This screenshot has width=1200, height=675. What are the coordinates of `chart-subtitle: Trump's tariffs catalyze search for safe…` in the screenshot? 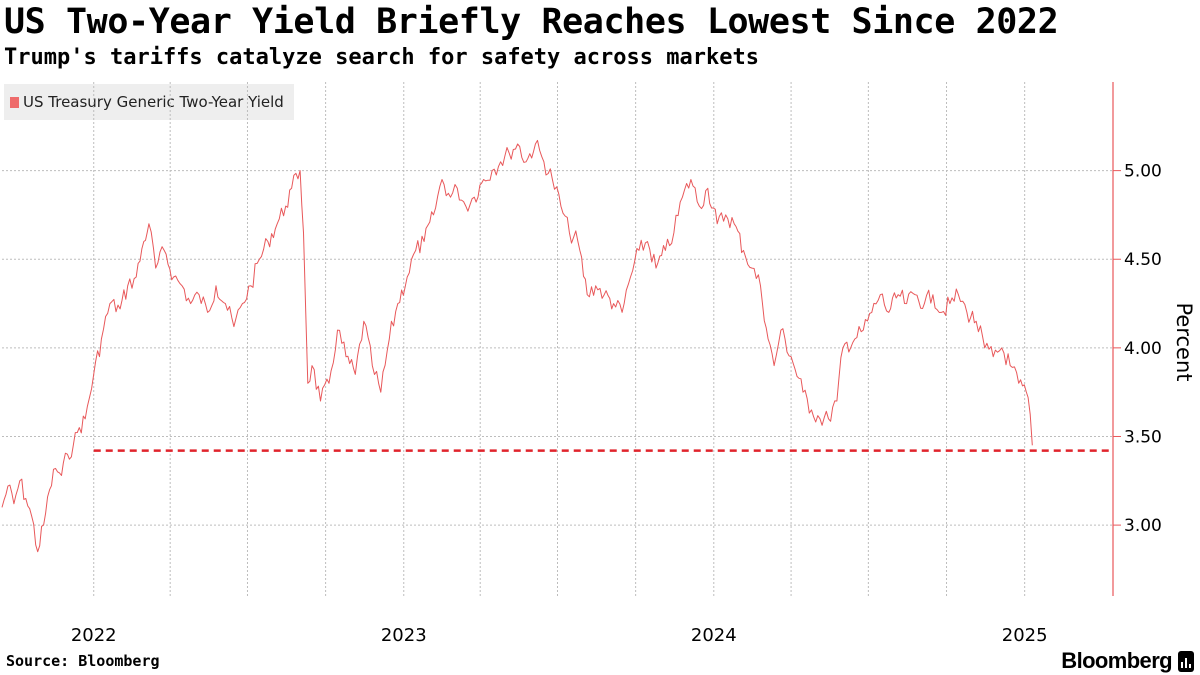 It's located at (381, 57).